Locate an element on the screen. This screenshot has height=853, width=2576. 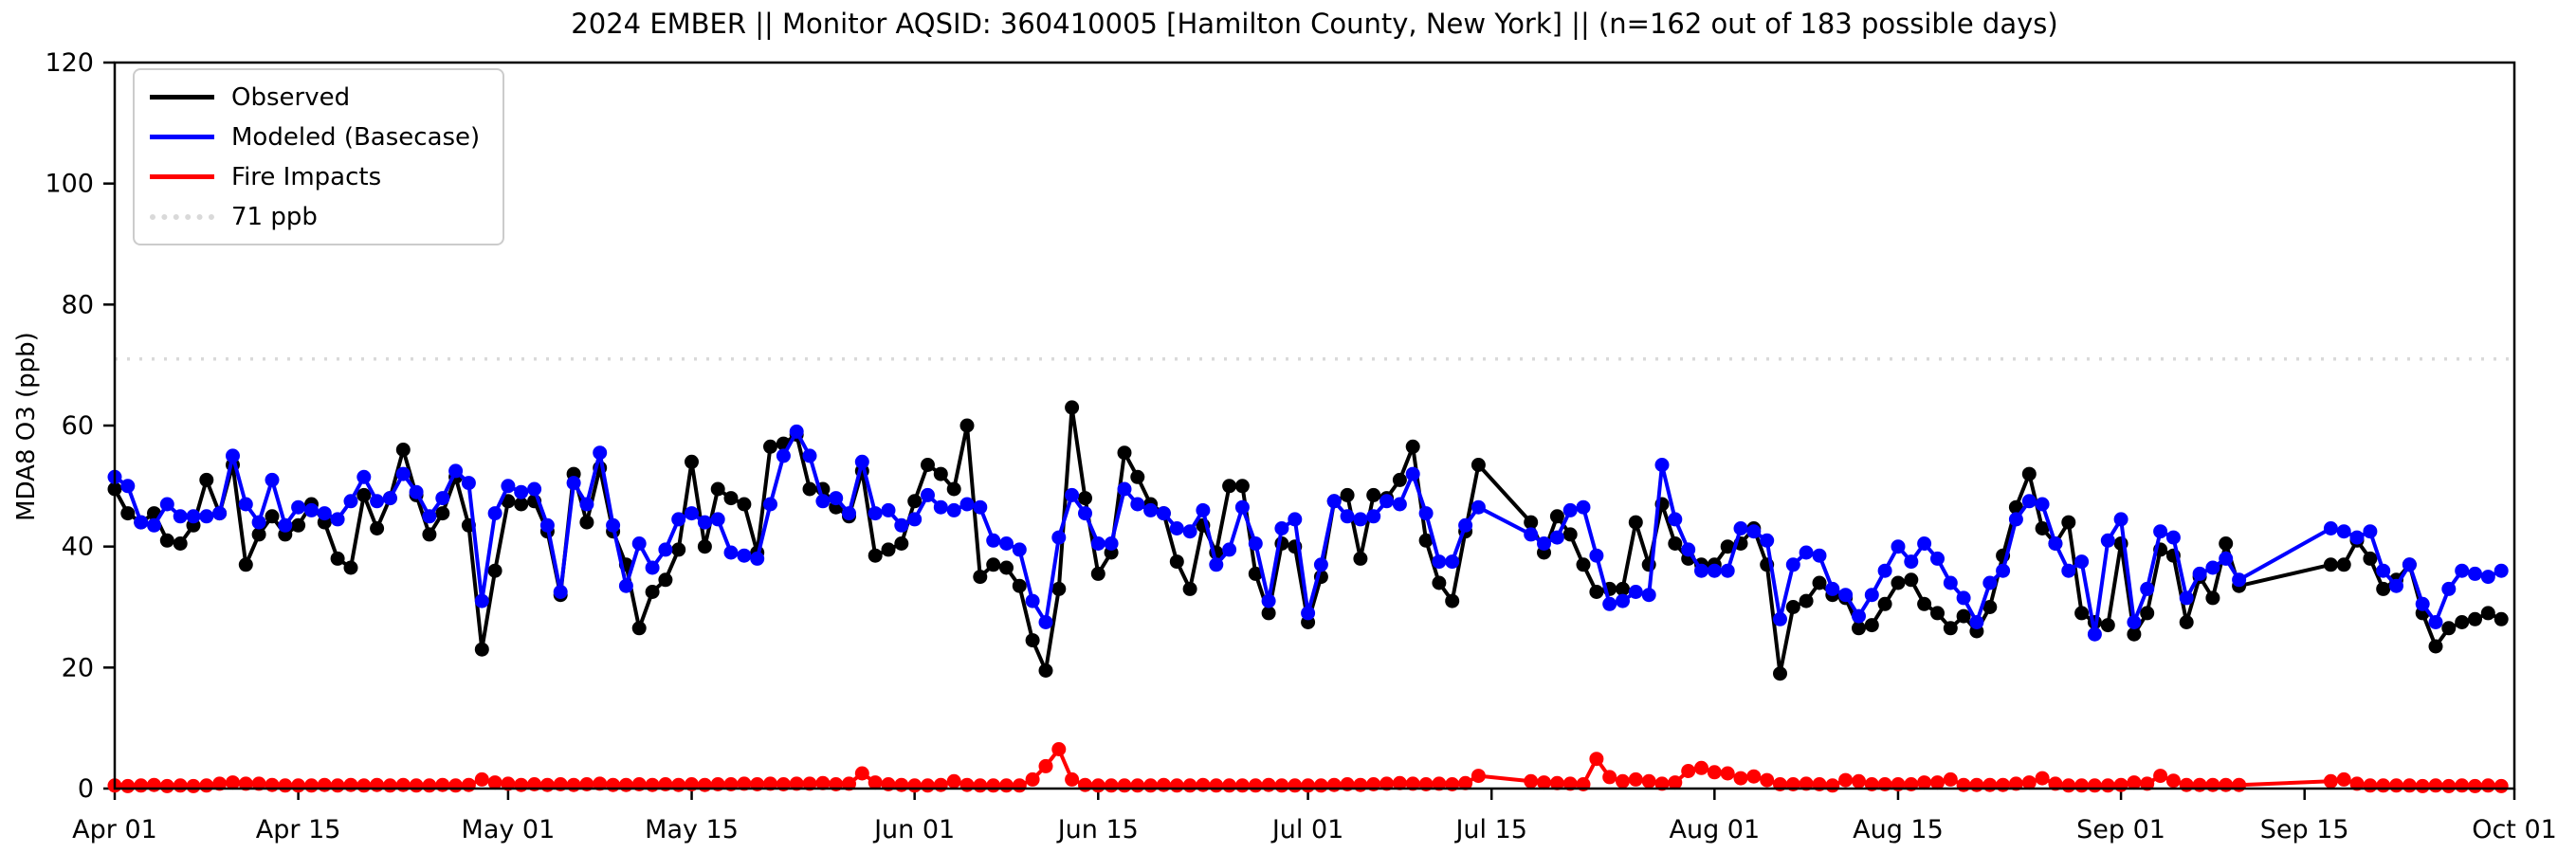
legend-label-refline: 71 ppb is located at coordinates (274, 216).